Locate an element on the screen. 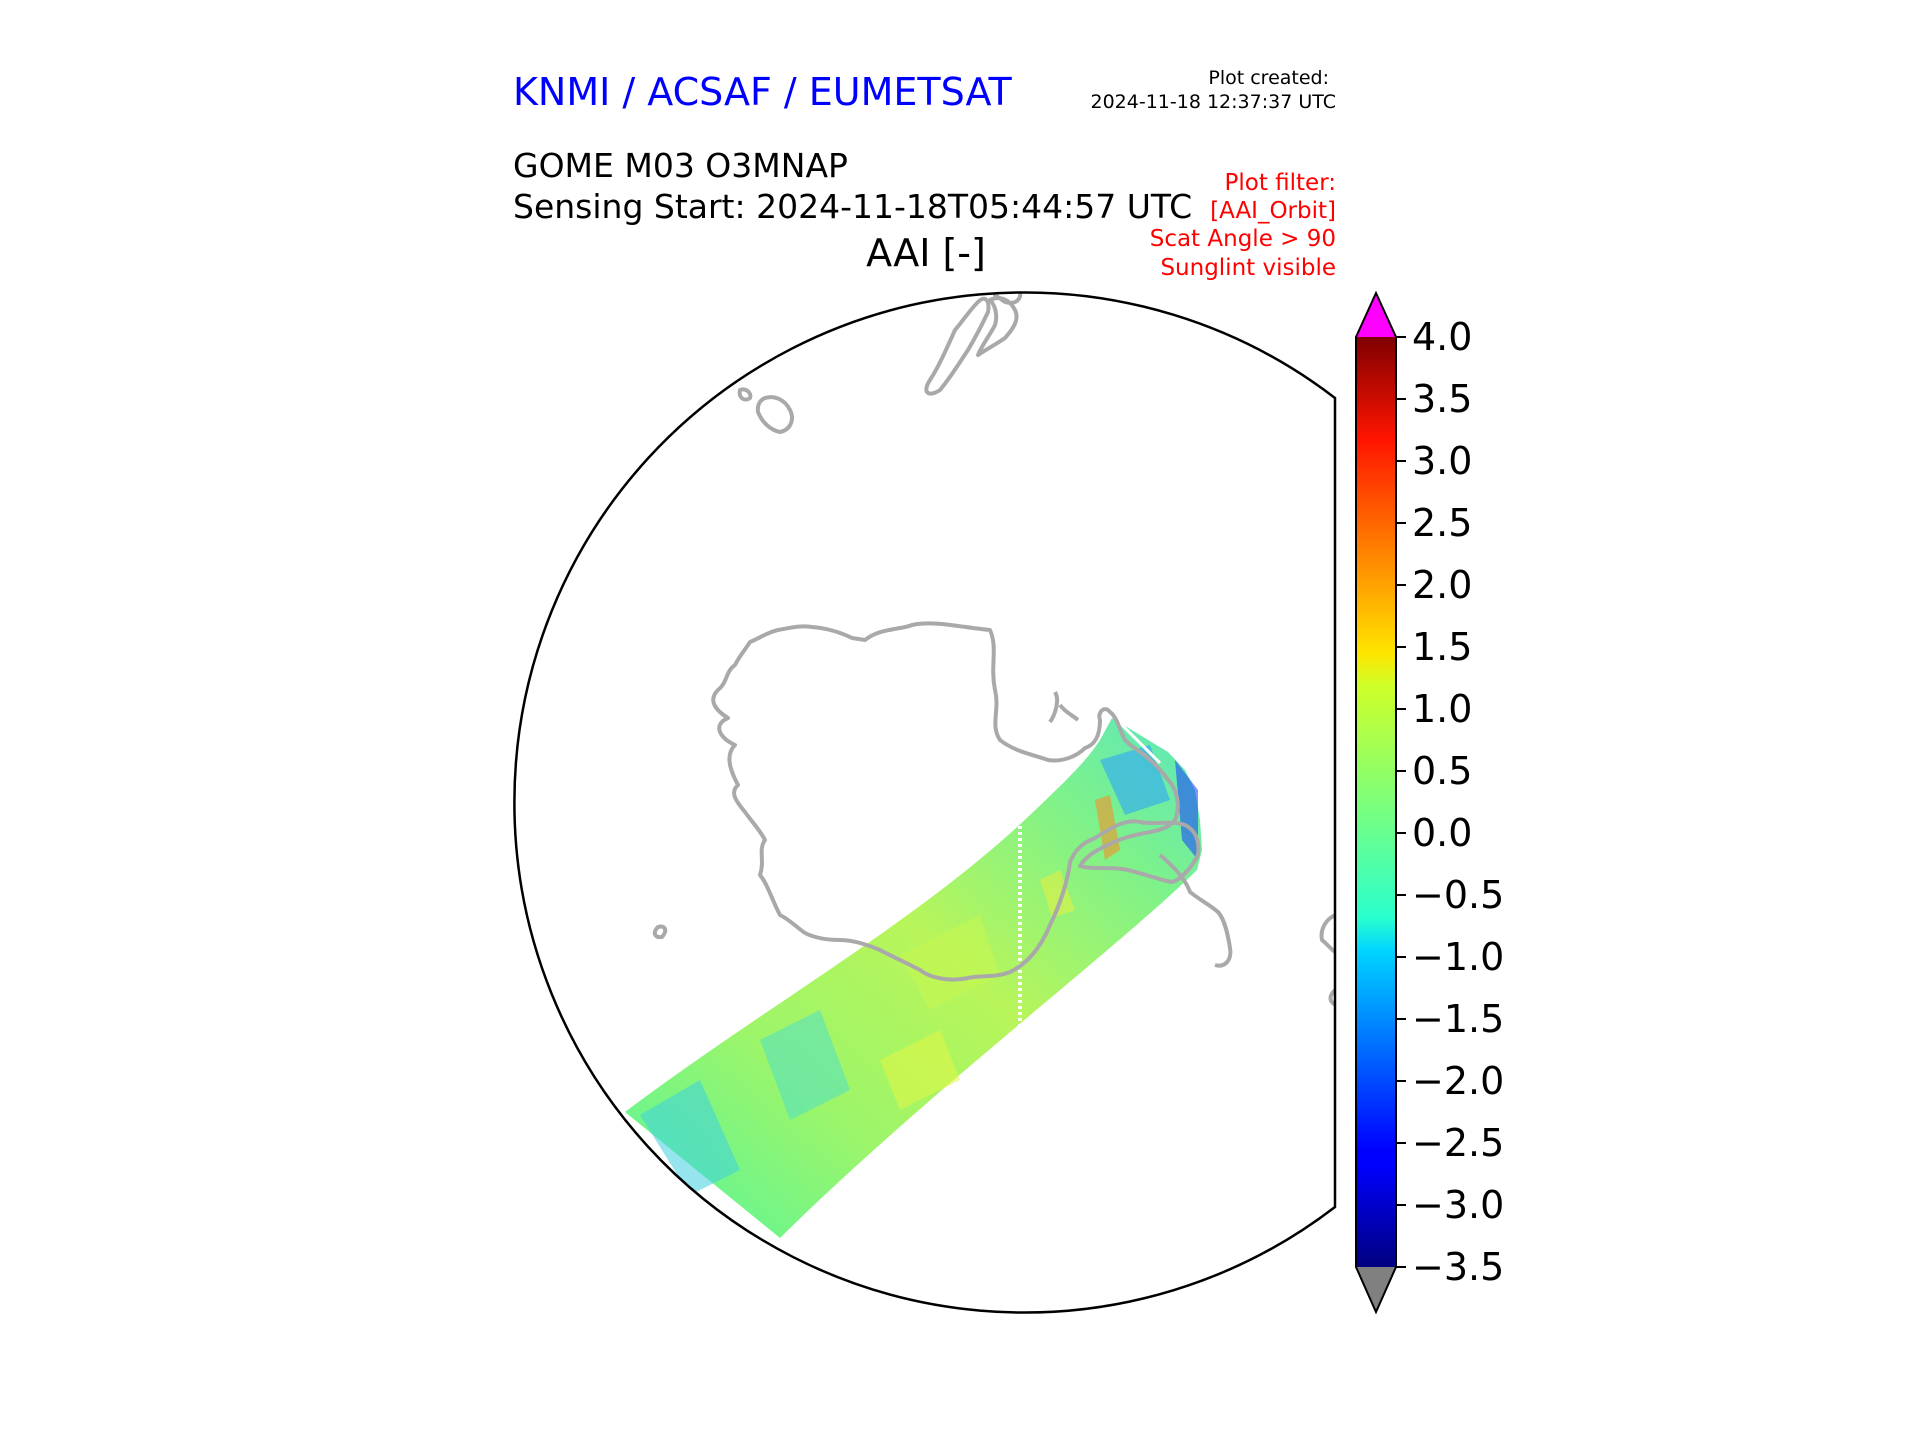 The image size is (1920, 1440). colorbar-tick-label: 1.5 is located at coordinates (1442, 647).